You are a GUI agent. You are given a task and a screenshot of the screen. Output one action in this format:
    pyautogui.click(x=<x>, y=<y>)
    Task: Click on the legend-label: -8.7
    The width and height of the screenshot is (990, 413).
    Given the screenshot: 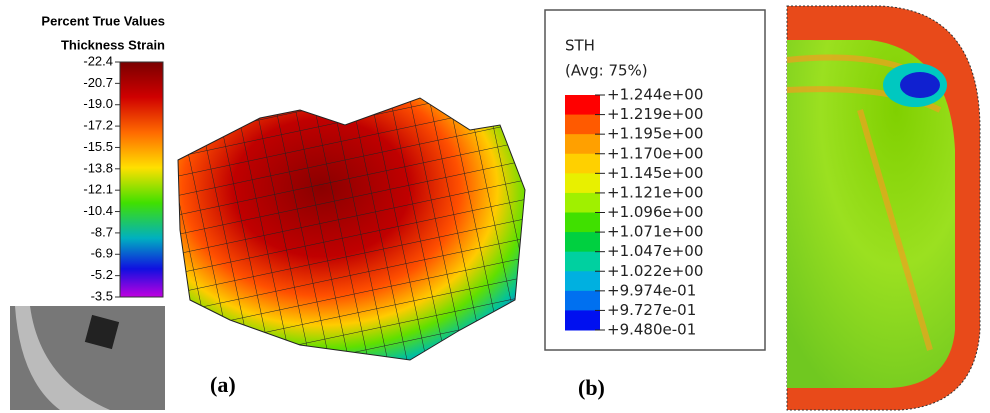 What is the action you would take?
    pyautogui.click(x=102, y=231)
    